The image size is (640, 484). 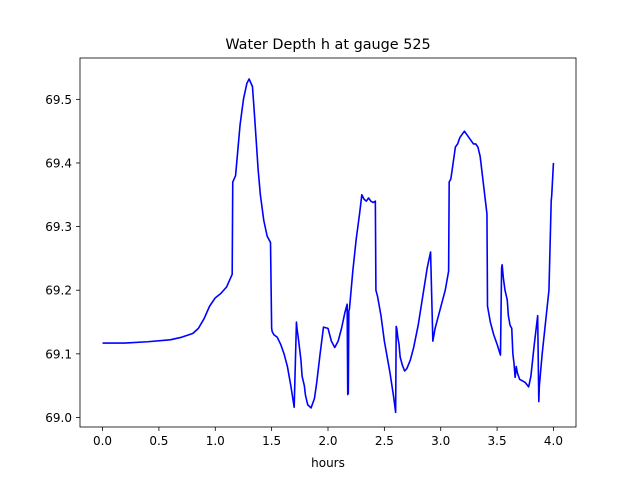 What do you see at coordinates (58, 354) in the screenshot?
I see `y-tick-label: 69.1` at bounding box center [58, 354].